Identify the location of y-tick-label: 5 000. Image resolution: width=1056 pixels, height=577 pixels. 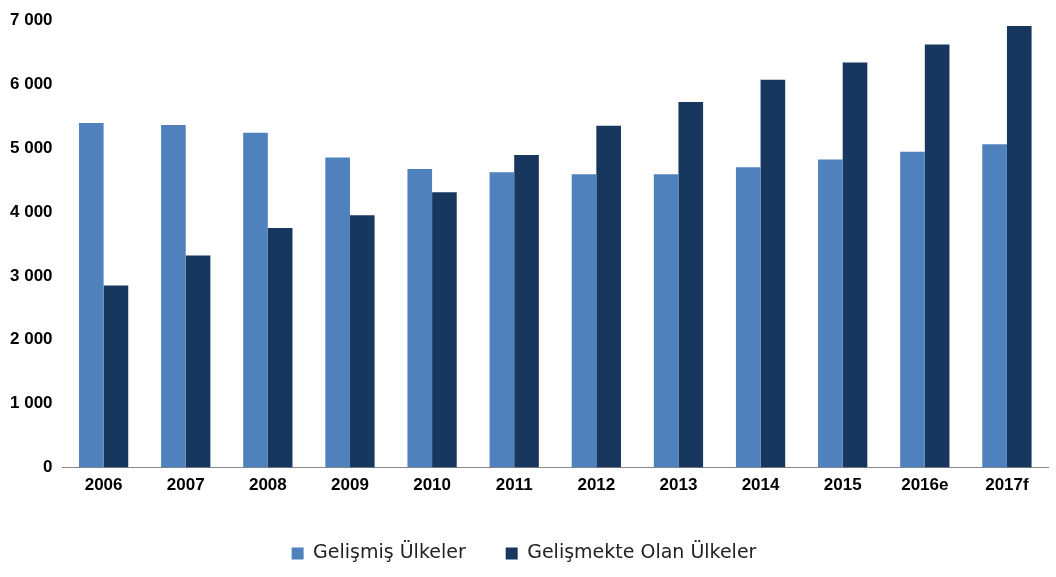
(31, 147).